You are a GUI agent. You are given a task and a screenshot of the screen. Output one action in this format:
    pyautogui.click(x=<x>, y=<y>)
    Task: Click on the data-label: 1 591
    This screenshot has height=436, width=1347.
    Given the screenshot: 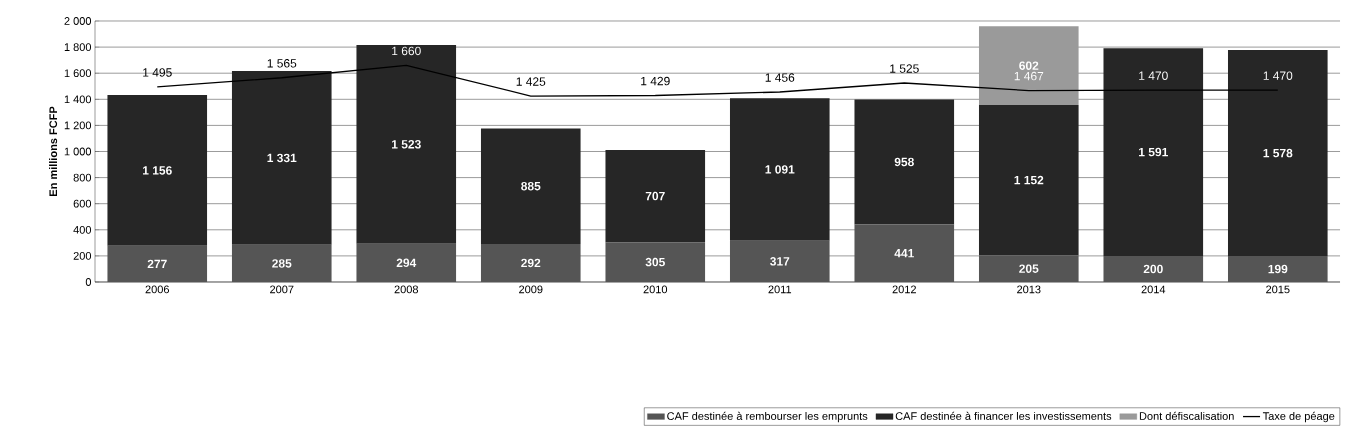 What is the action you would take?
    pyautogui.click(x=1153, y=152)
    